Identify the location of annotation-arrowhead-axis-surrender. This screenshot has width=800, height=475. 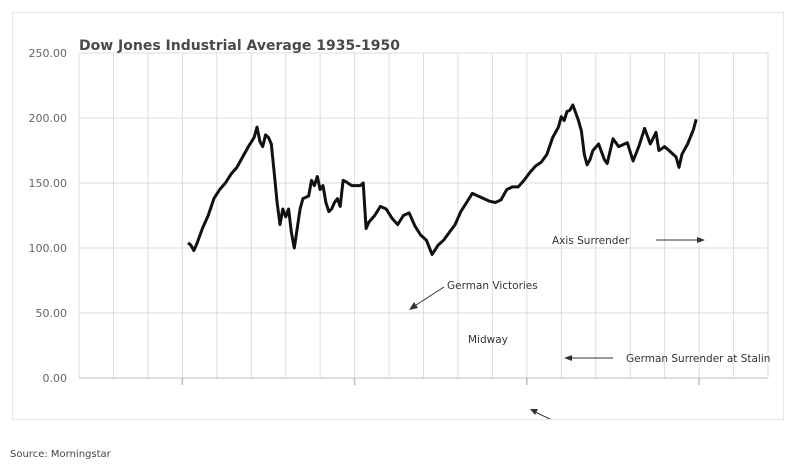
(701, 240).